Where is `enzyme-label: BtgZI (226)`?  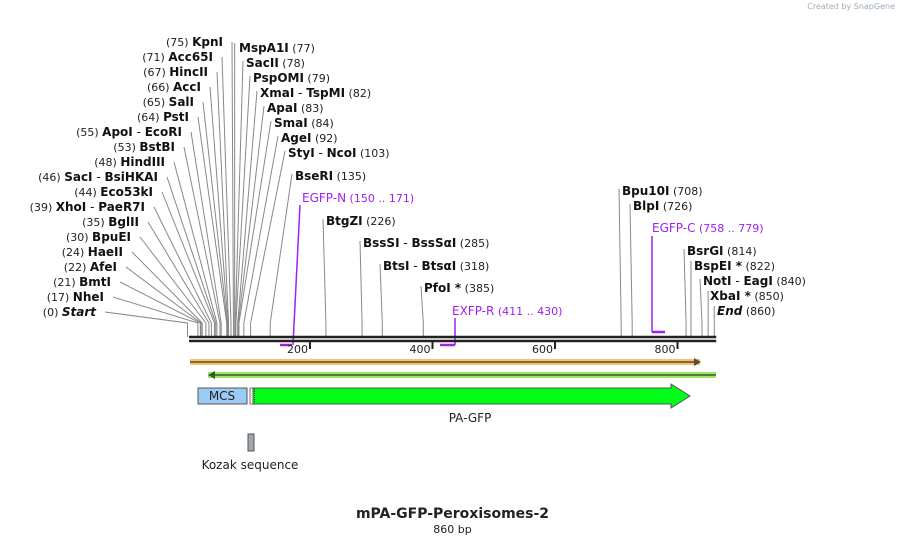
enzyme-label: BtgZI (226) is located at coordinates (361, 221).